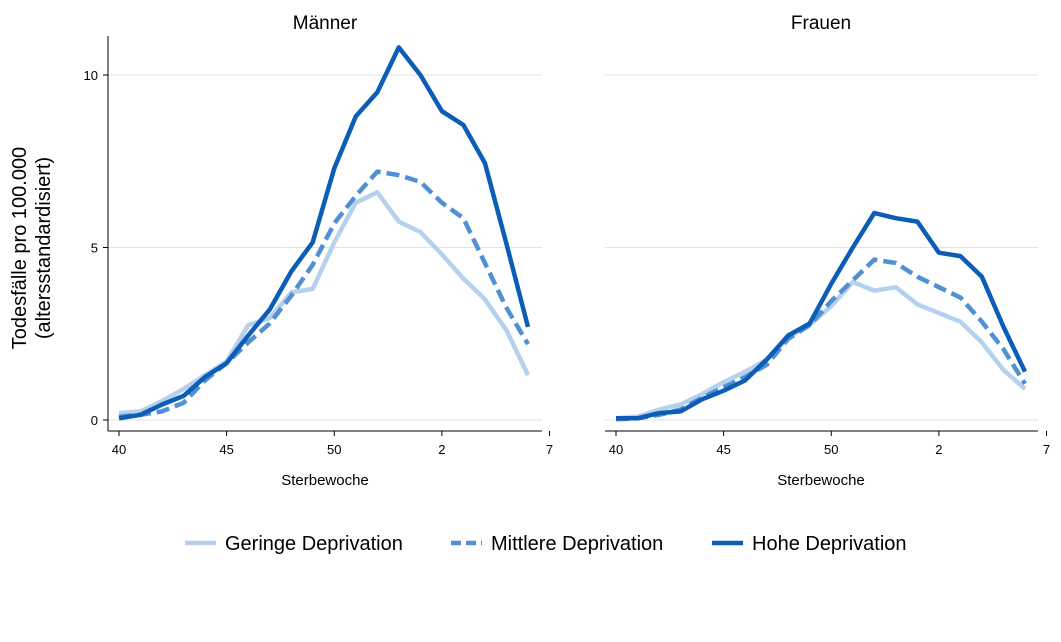  I want to click on y-tick-label: 10, so click(91, 75).